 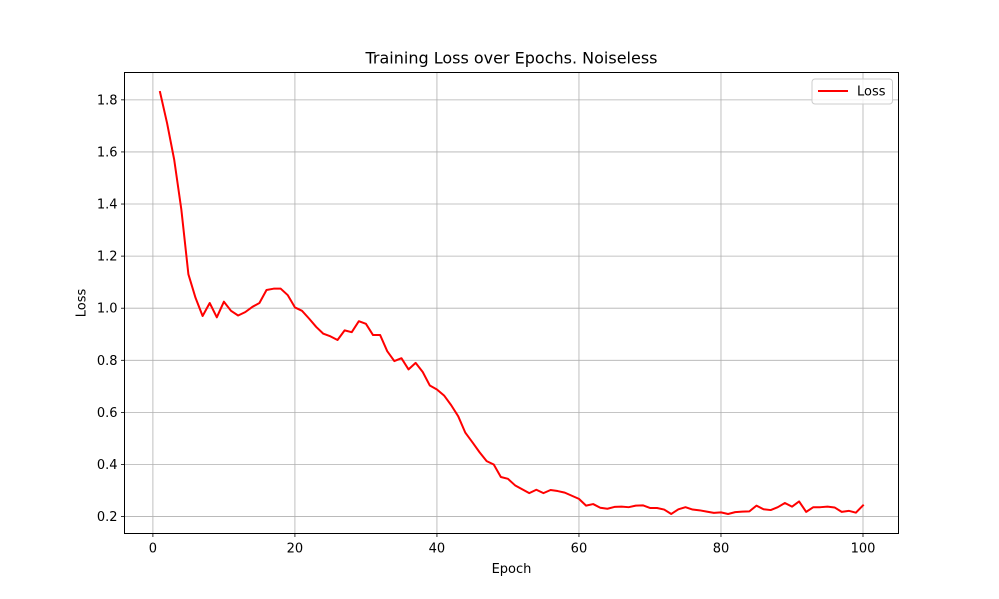 I want to click on y-tick-label: 0.2, so click(x=107, y=517).